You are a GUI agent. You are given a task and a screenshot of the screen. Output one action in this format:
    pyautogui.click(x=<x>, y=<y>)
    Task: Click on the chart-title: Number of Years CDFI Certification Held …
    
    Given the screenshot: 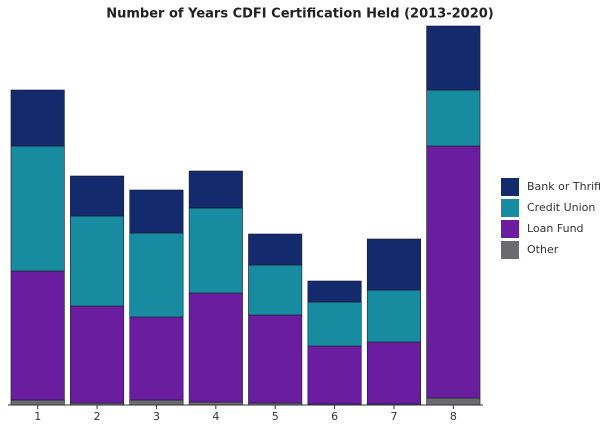 What is the action you would take?
    pyautogui.click(x=299, y=14)
    